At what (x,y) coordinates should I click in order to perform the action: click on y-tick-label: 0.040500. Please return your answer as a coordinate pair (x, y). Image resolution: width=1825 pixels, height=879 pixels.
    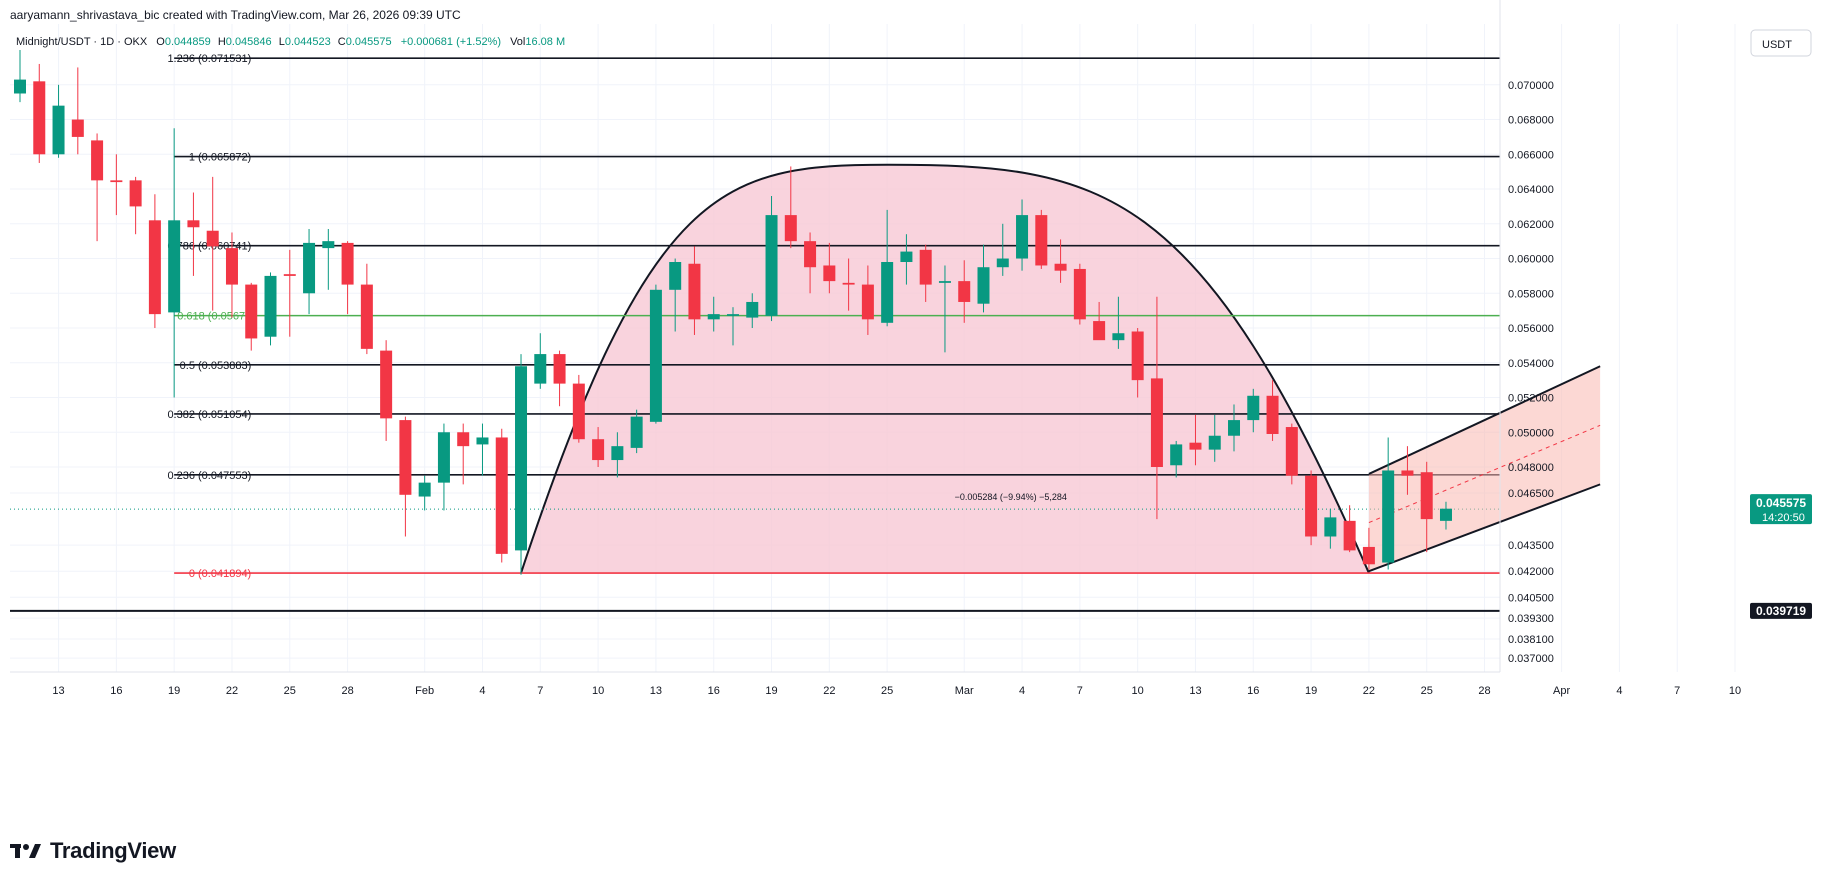
    Looking at the image, I should click on (1531, 598).